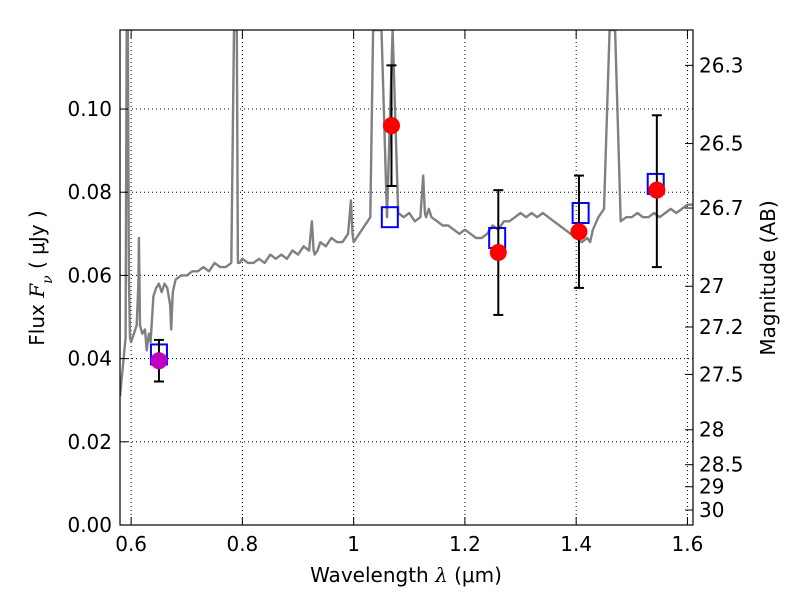 The width and height of the screenshot is (800, 600). I want to click on y2-tick-label: 29, so click(711, 487).